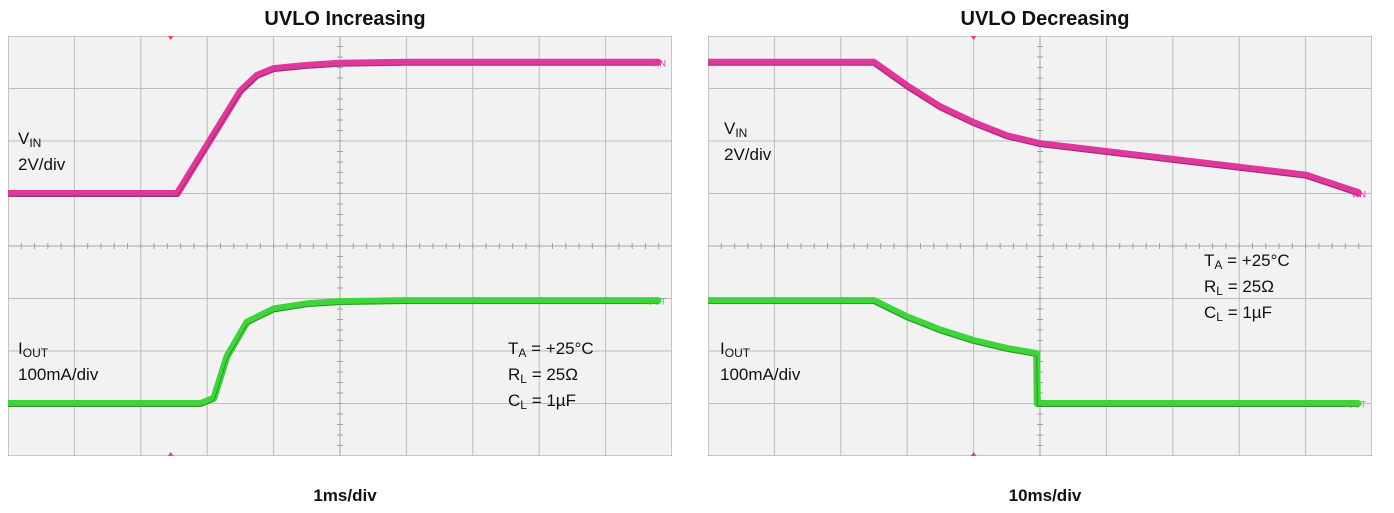 This screenshot has height=513, width=1394. Describe the element at coordinates (1045, 19) in the screenshot. I see `chart-title: UVLO Decreasing` at that location.